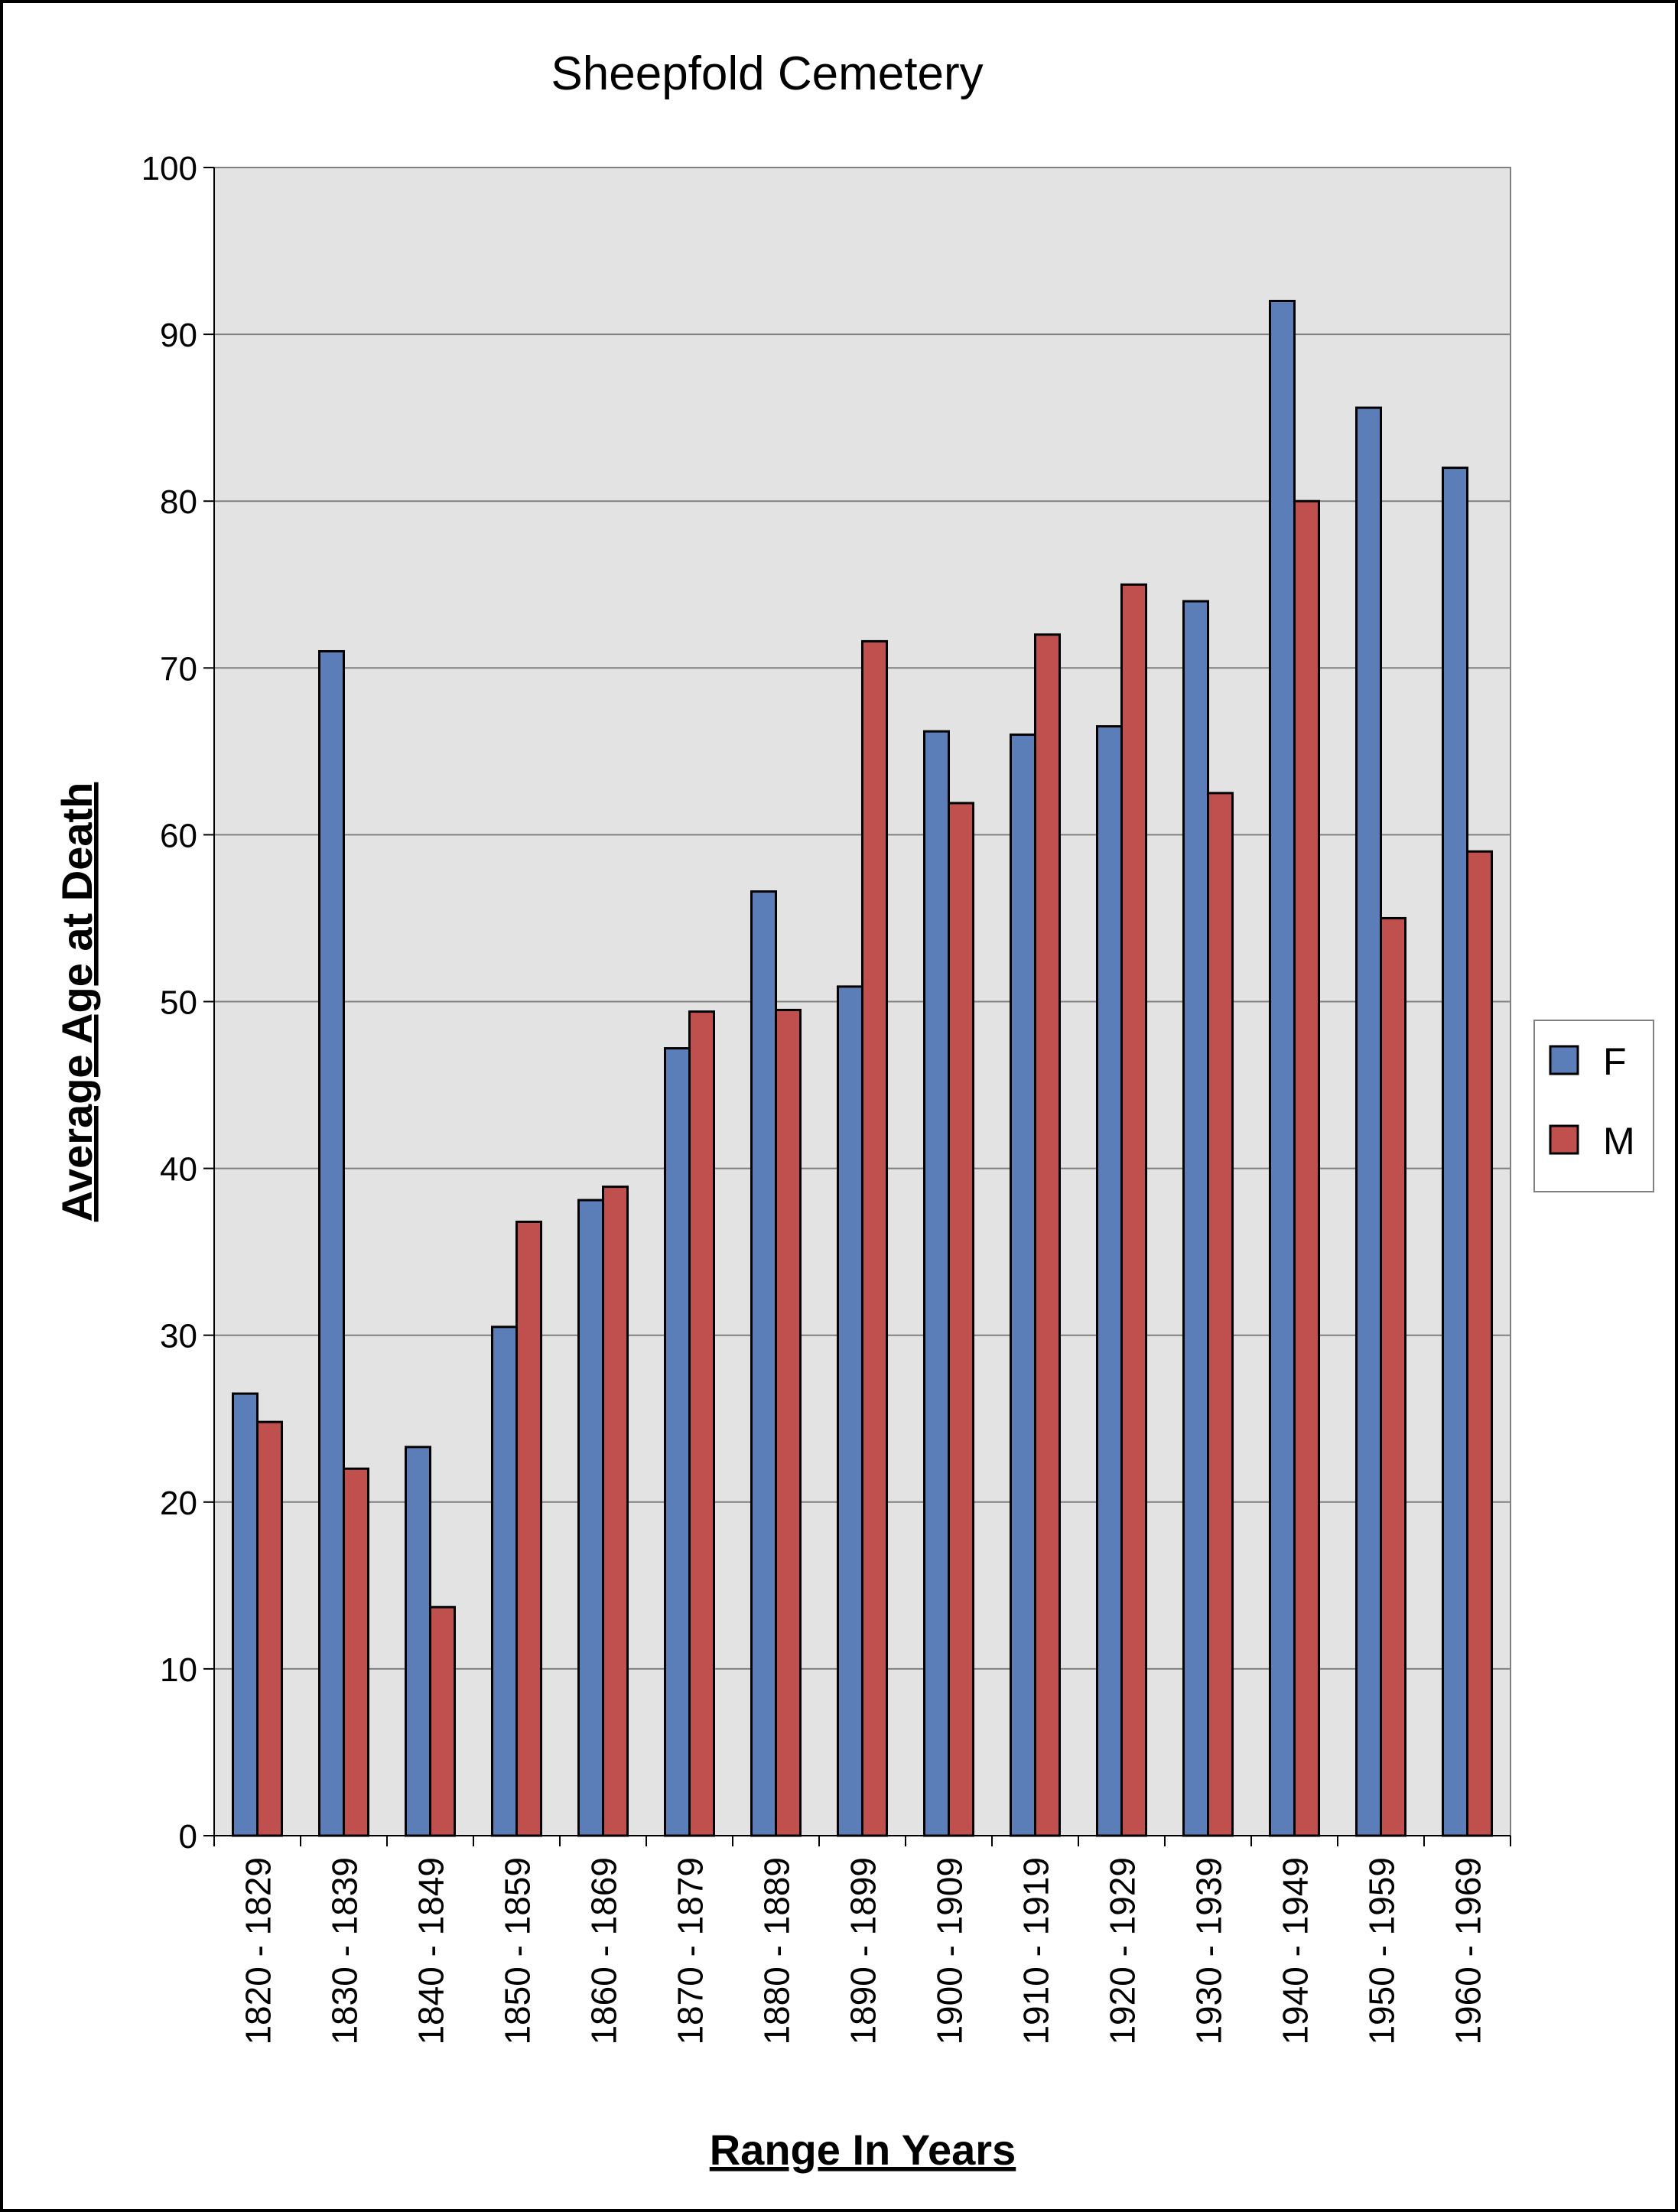 The image size is (1678, 2212). What do you see at coordinates (259, 1951) in the screenshot?
I see `x-tick-label: 1820 - 1829` at bounding box center [259, 1951].